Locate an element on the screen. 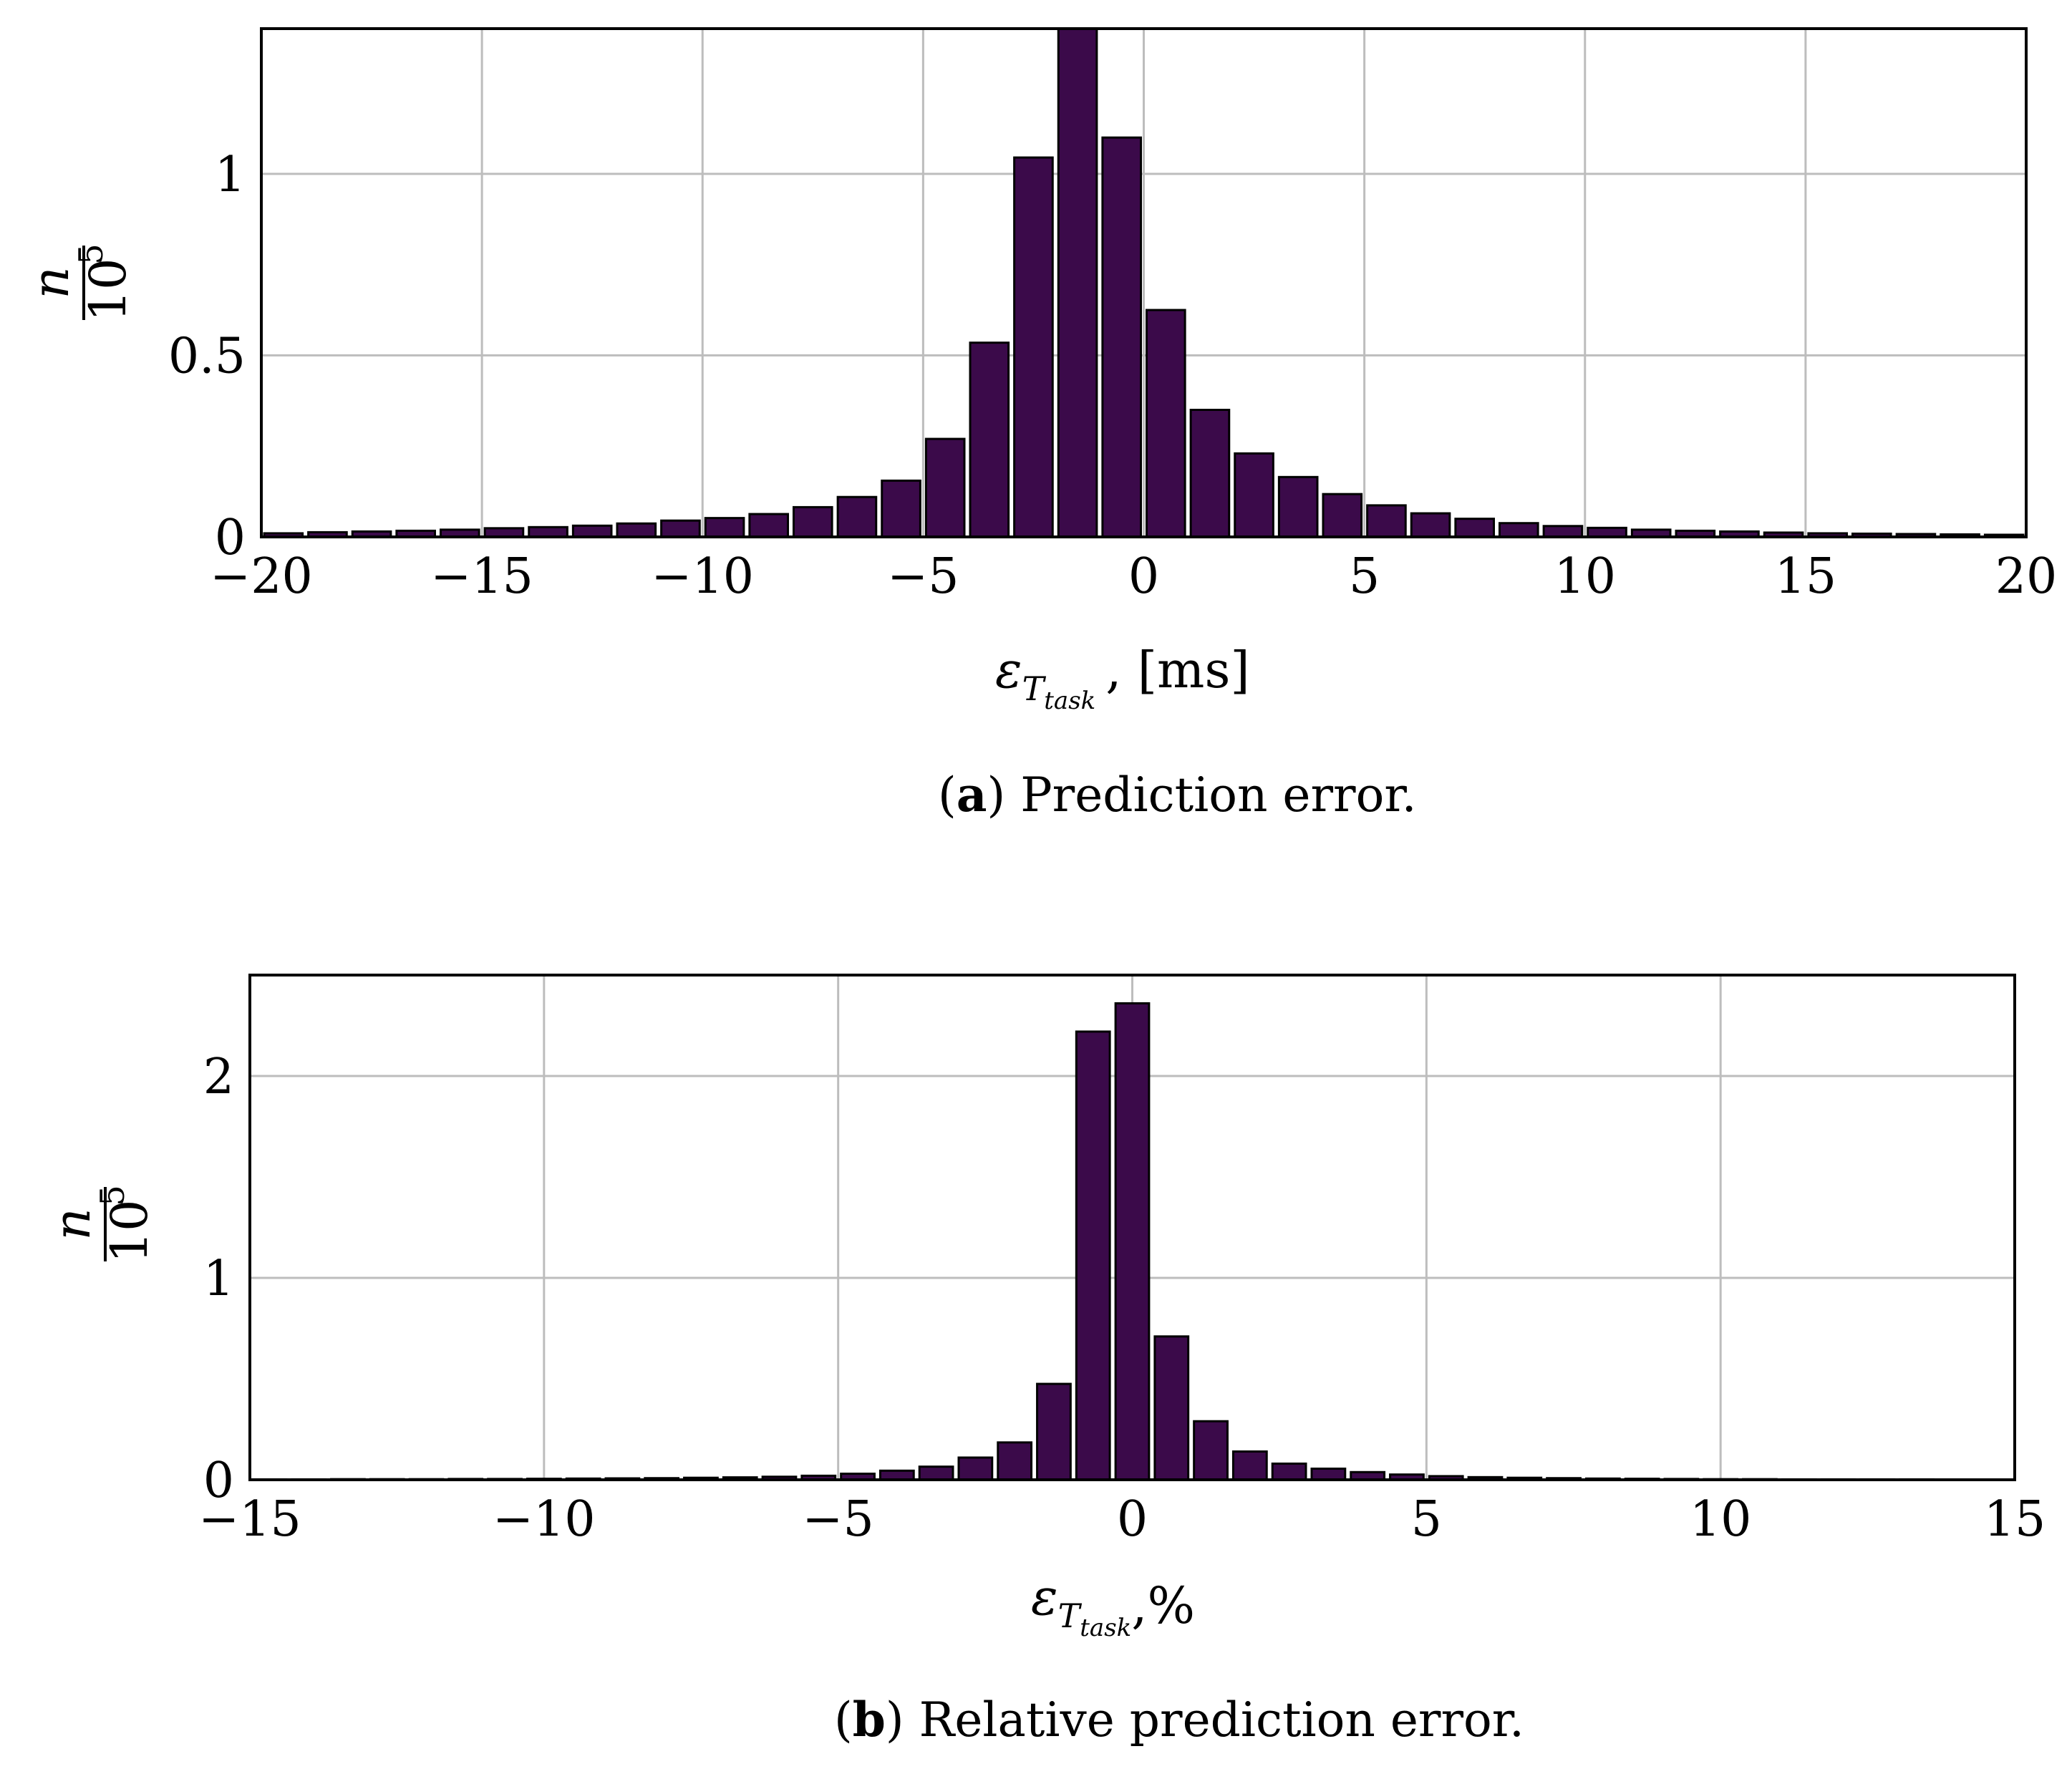 This screenshot has width=2072, height=1769. chart-a-x-axis-label: εTtask, [ms] is located at coordinates (1122, 678).